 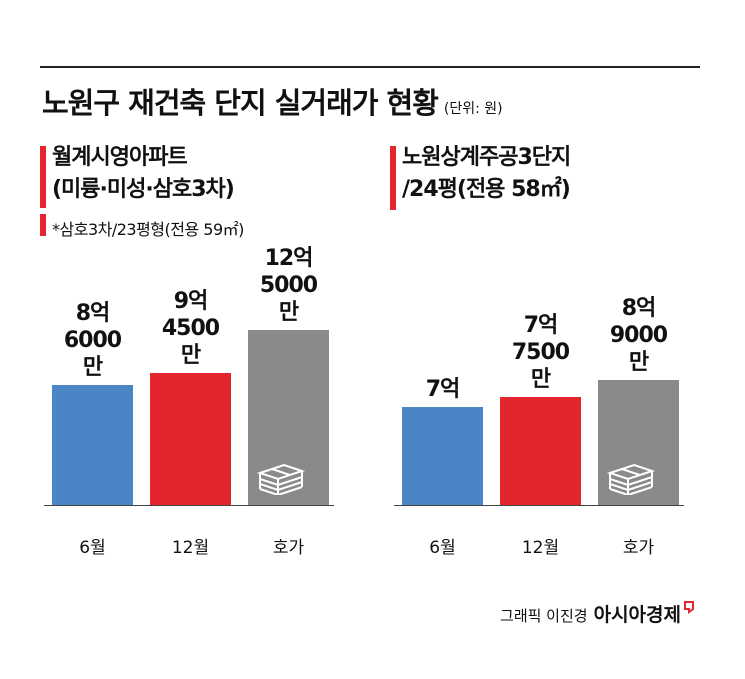 I want to click on value-label: 12억 5000만, so click(x=288, y=285).